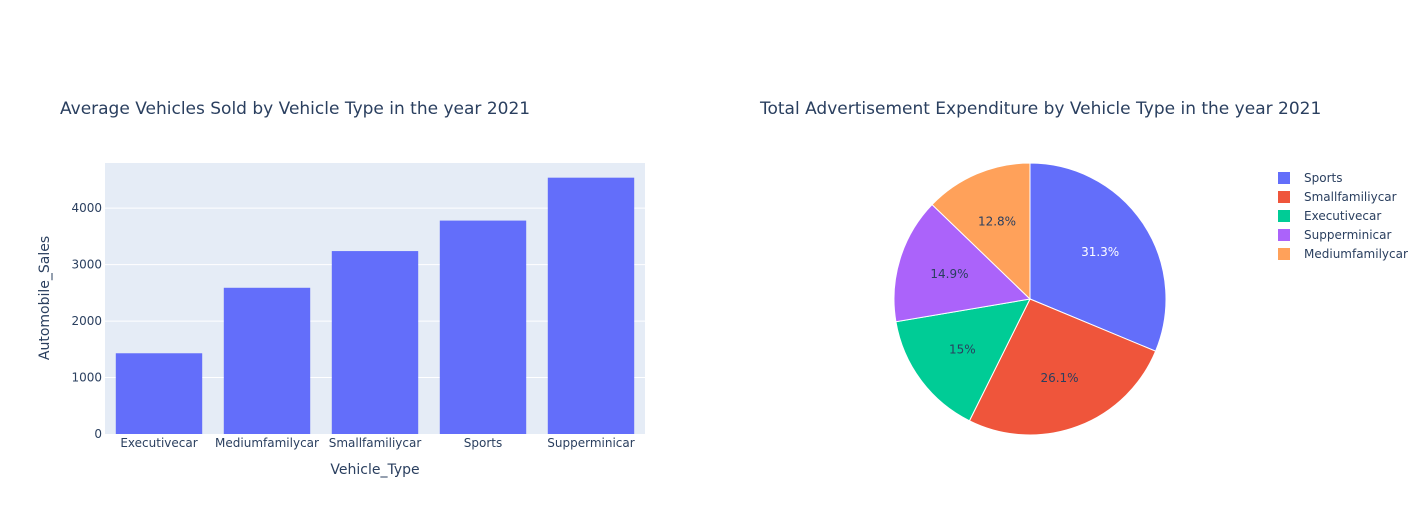 Image resolution: width=1418 pixels, height=505 pixels. Describe the element at coordinates (375, 342) in the screenshot. I see `bar-smallfamiliycar` at that location.